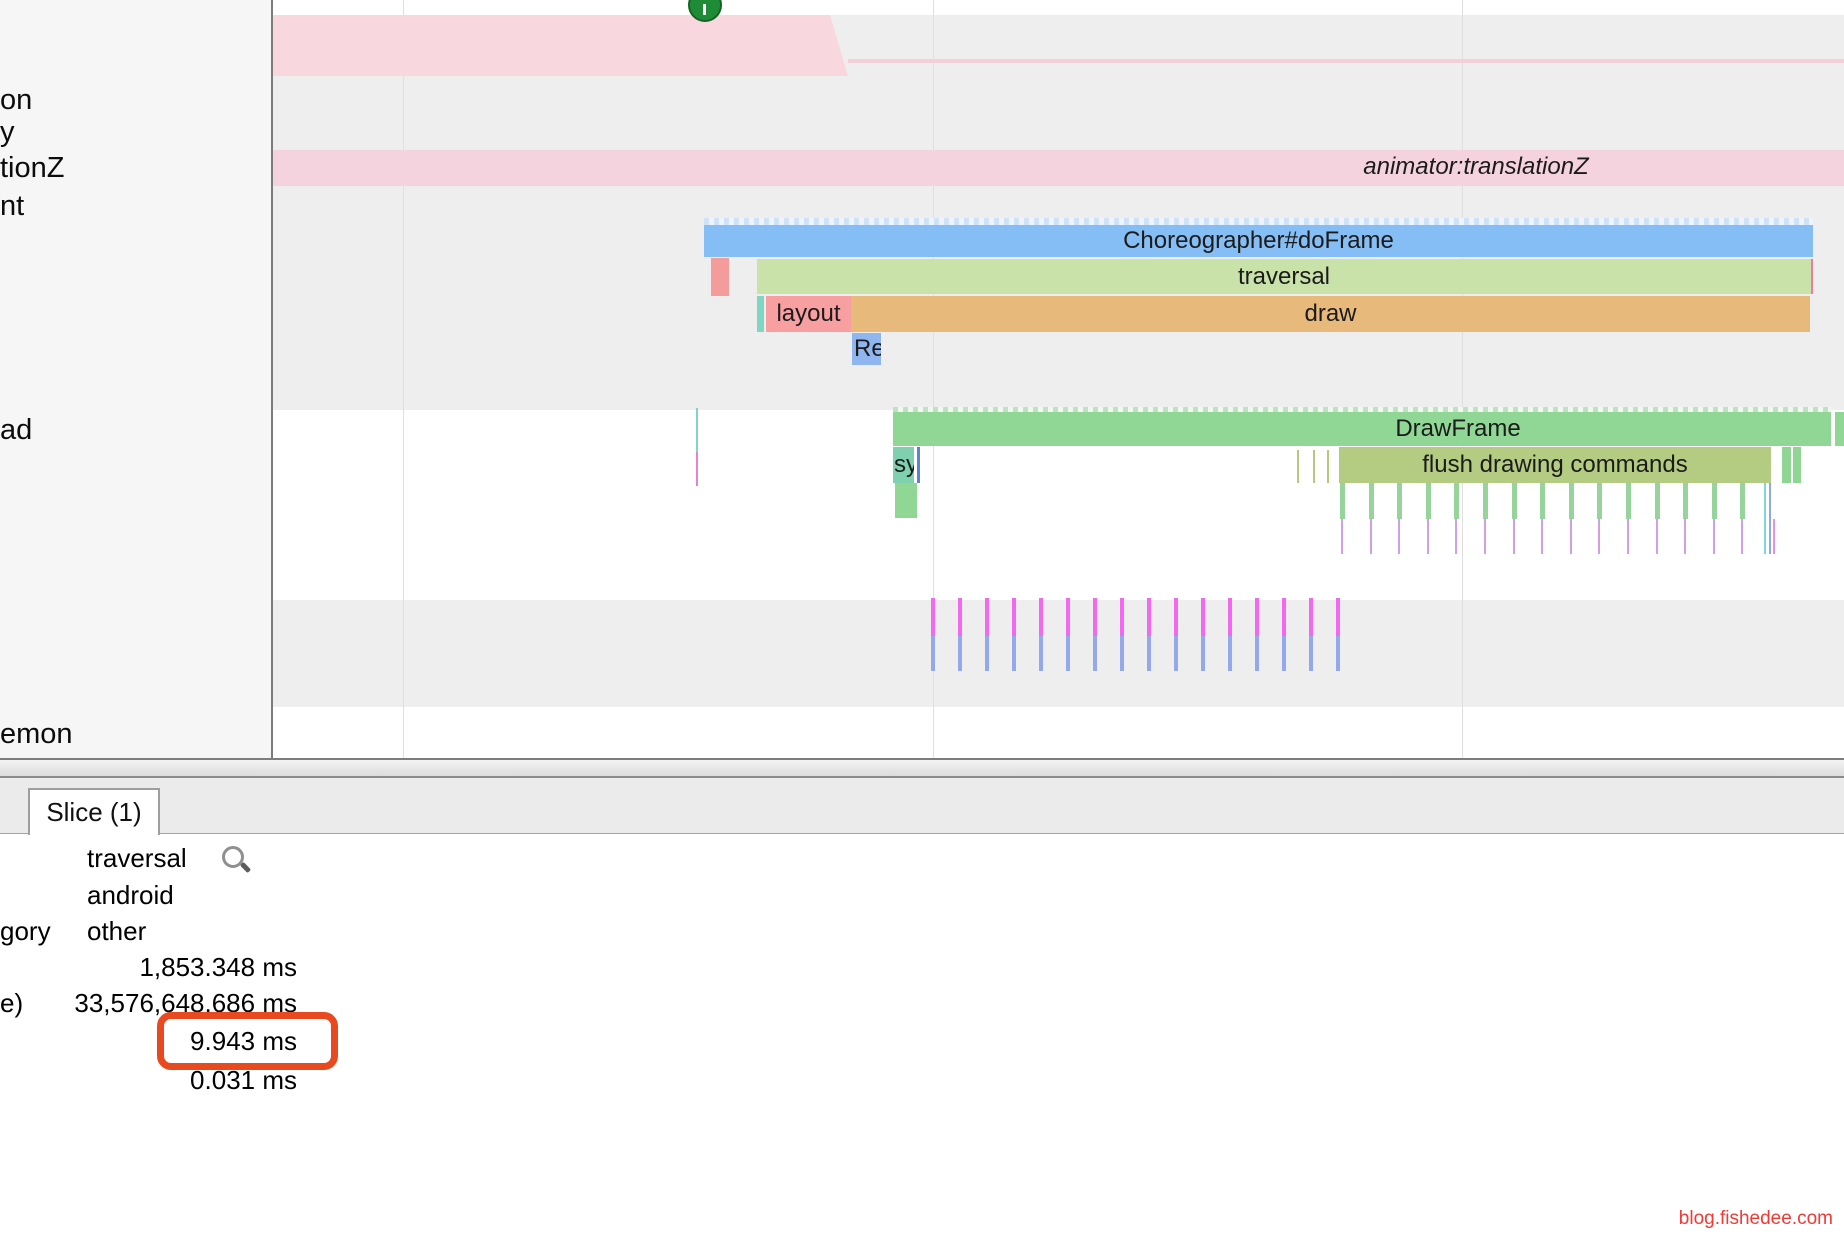  I want to click on slice-label: flush drawing commands, so click(1555, 464).